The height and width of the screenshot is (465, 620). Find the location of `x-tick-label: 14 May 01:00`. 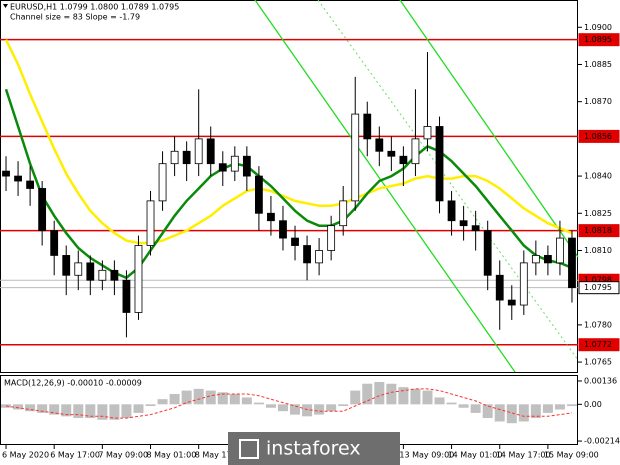

x-tick-label: 14 May 01:00 is located at coordinates (475, 455).